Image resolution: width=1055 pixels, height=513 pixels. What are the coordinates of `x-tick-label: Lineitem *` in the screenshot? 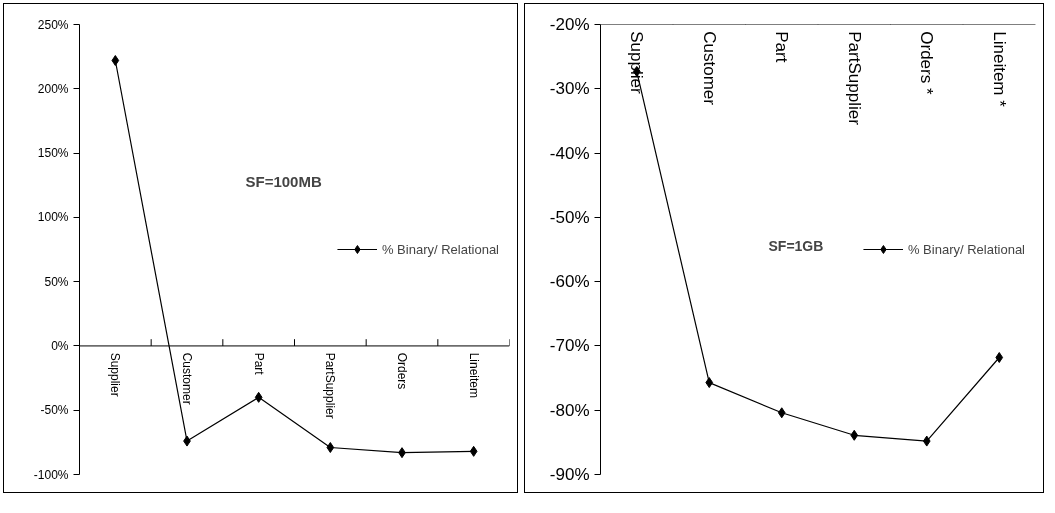 It's located at (999, 69).